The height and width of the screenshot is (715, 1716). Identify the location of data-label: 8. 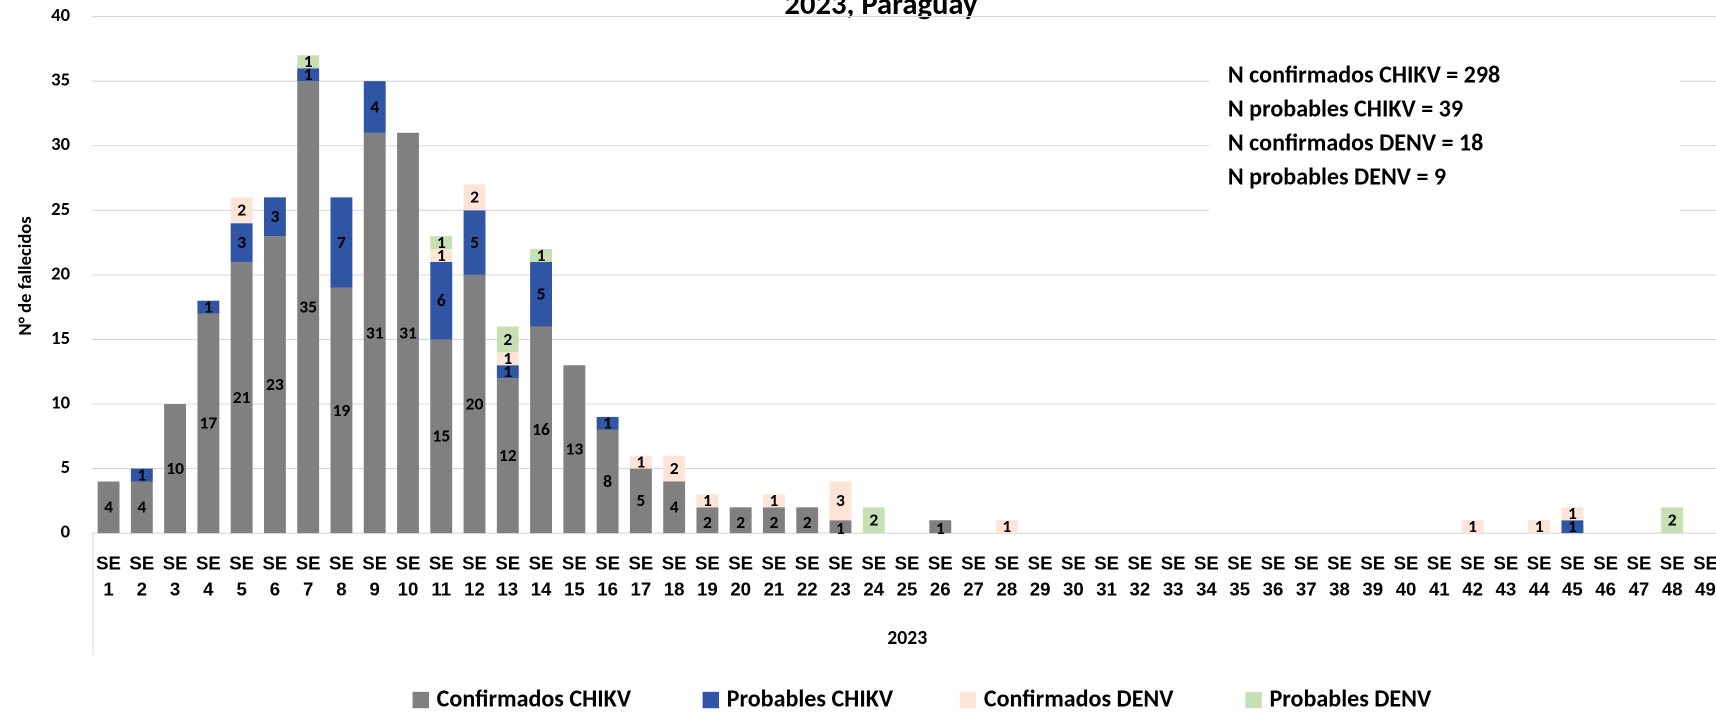
(607, 481).